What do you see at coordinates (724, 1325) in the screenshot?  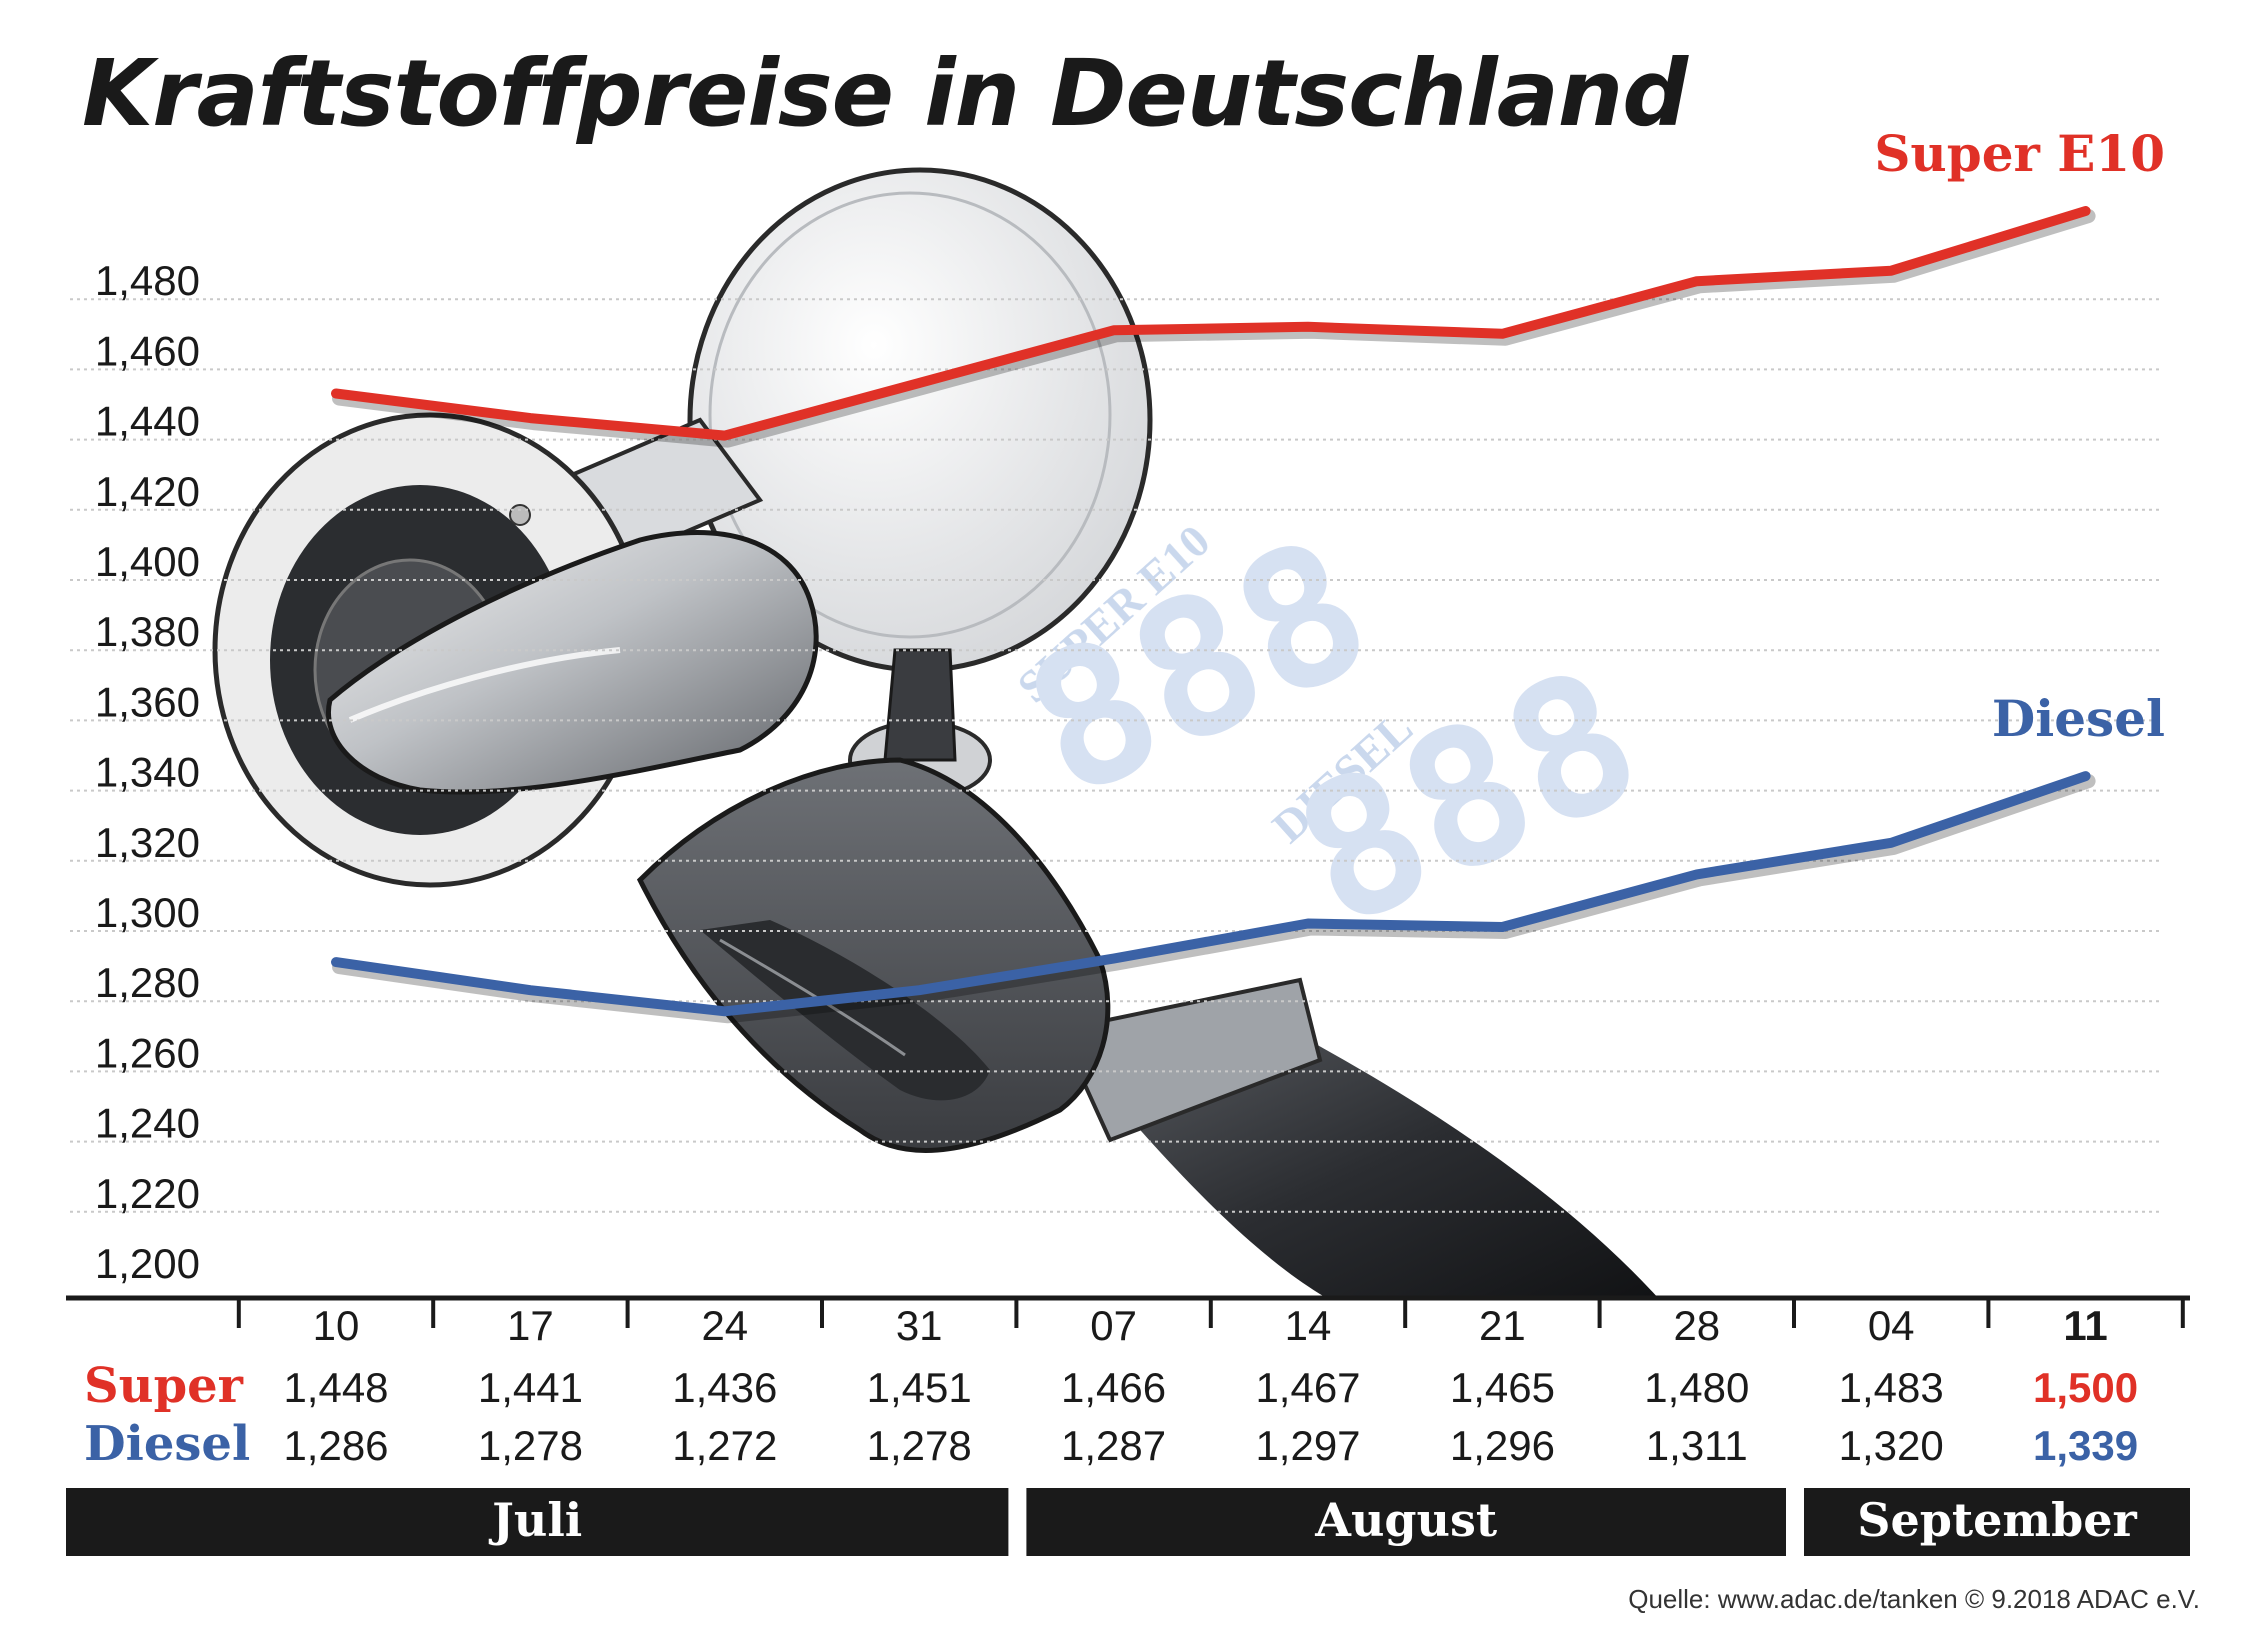 I see `x-tick-label: 24` at bounding box center [724, 1325].